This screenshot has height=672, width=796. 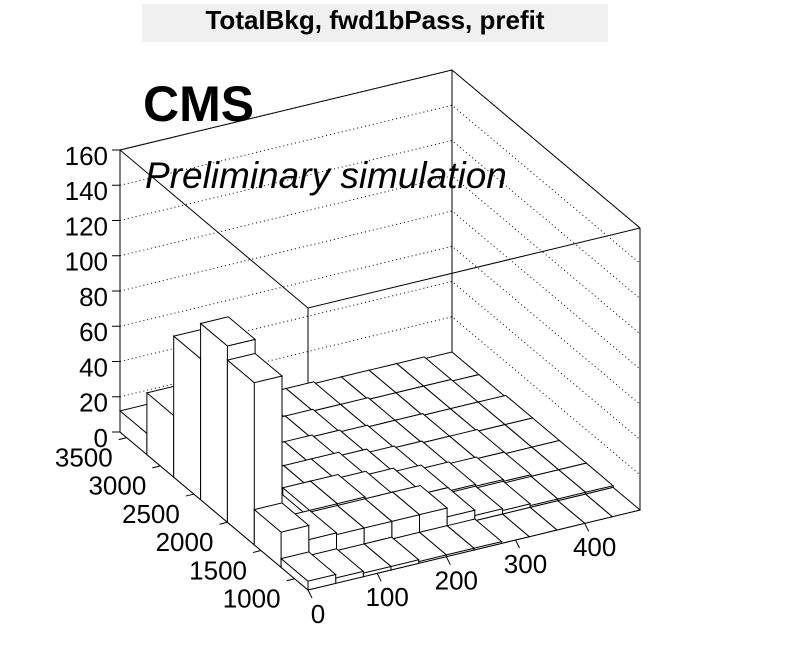 I want to click on experiment-label: CMS, so click(x=198, y=104).